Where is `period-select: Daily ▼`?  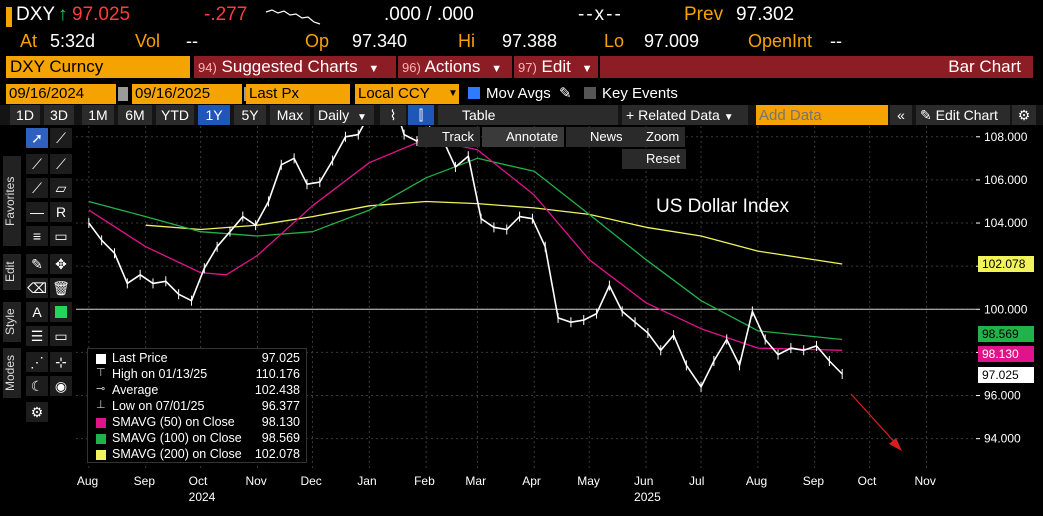 period-select: Daily ▼ is located at coordinates (344, 115).